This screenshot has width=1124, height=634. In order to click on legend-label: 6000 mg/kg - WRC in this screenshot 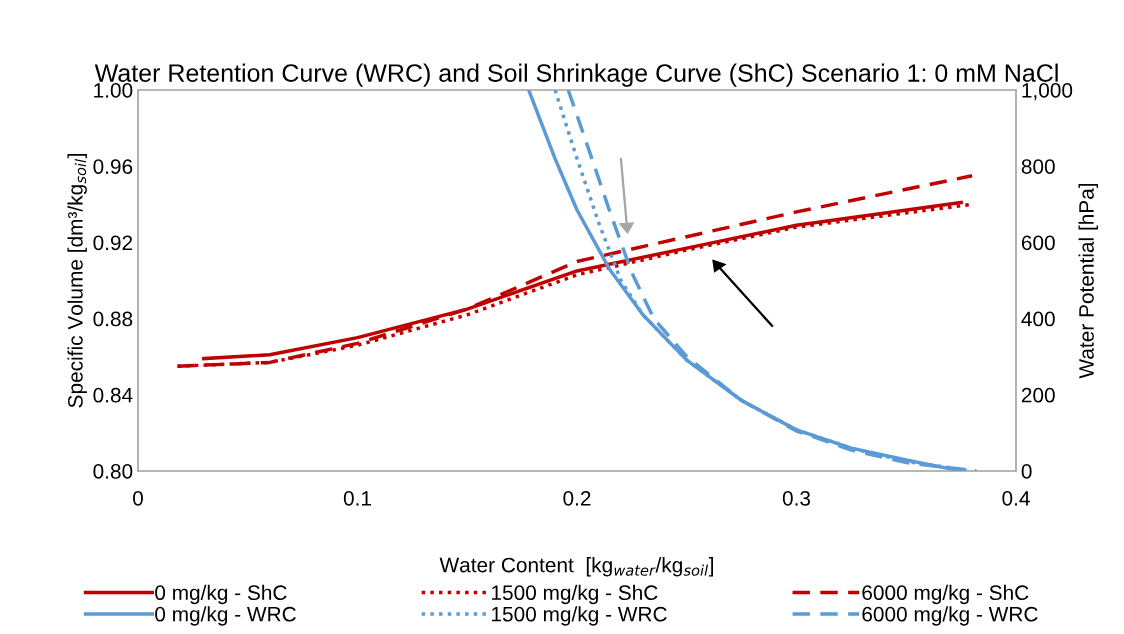, I will do `click(950, 616)`.